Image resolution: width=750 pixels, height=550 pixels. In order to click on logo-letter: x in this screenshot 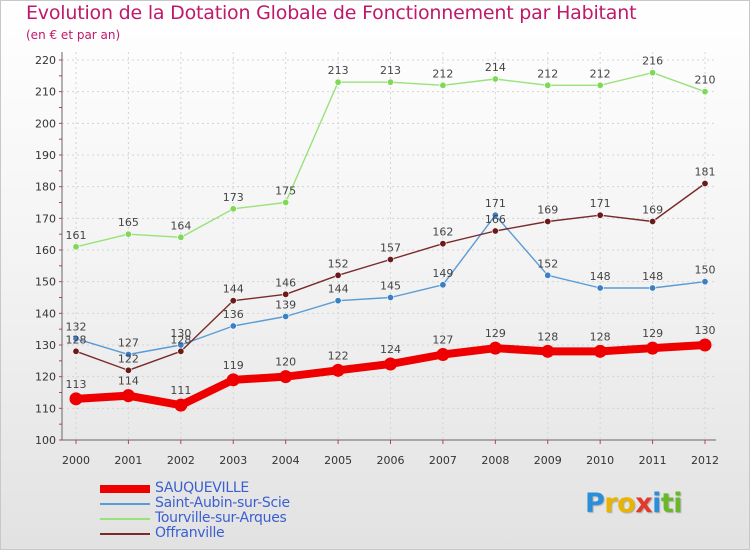, I will do `click(644, 503)`.